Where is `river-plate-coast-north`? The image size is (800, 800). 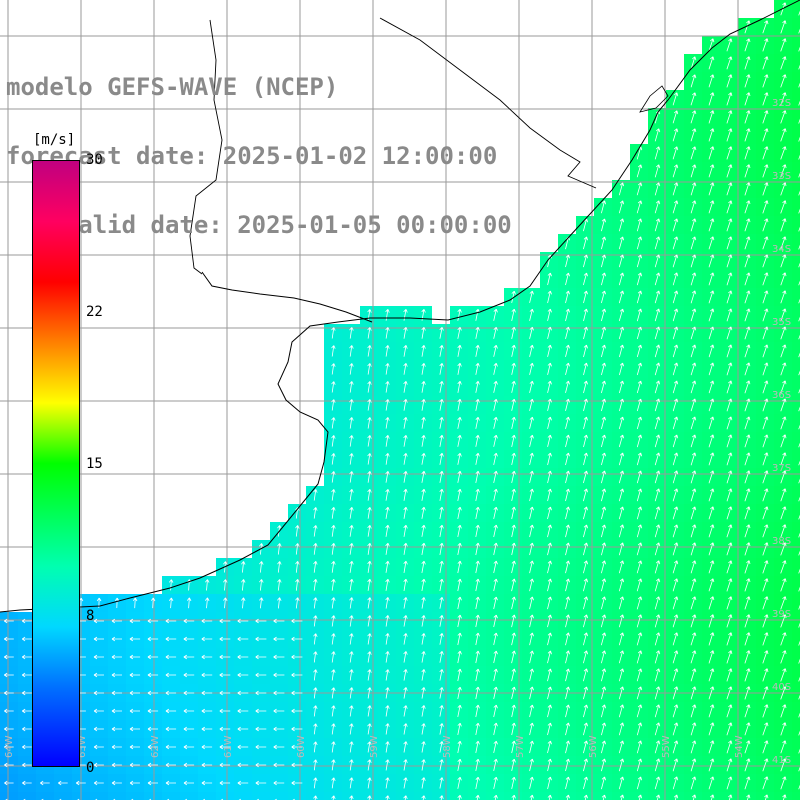 river-plate-coast-north is located at coordinates (287, 297).